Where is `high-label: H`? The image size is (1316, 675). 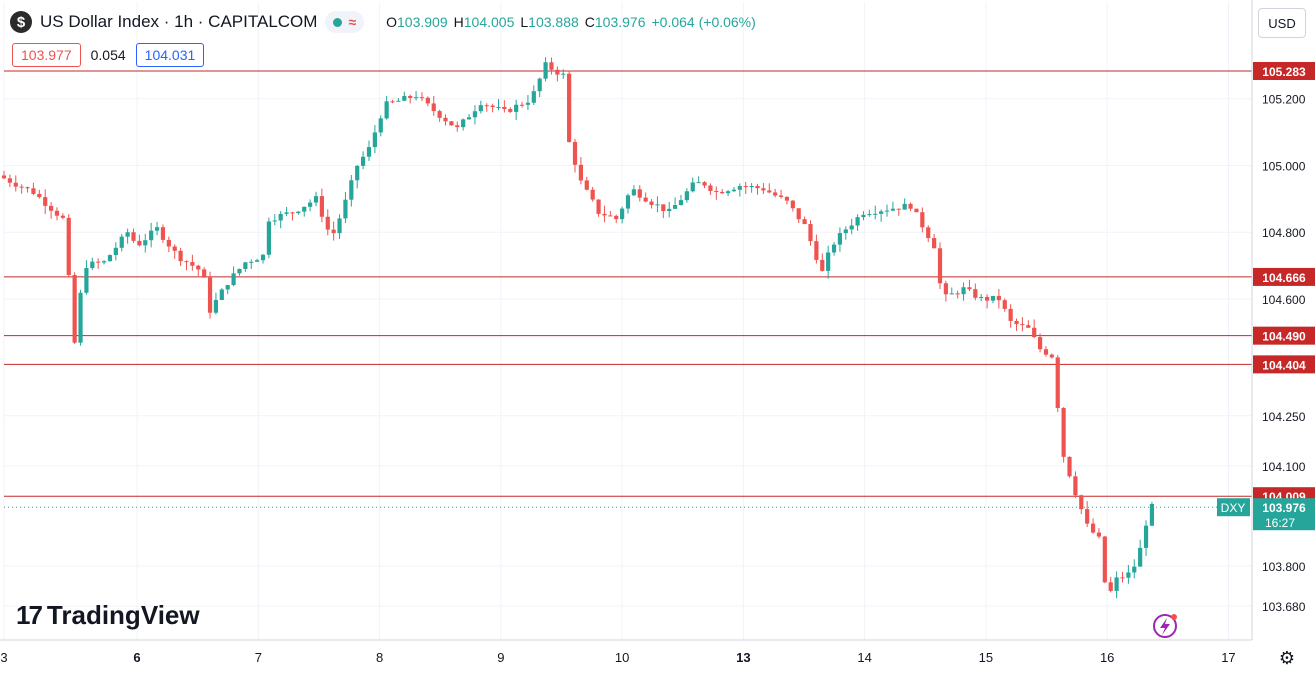
high-label: H is located at coordinates (458, 22).